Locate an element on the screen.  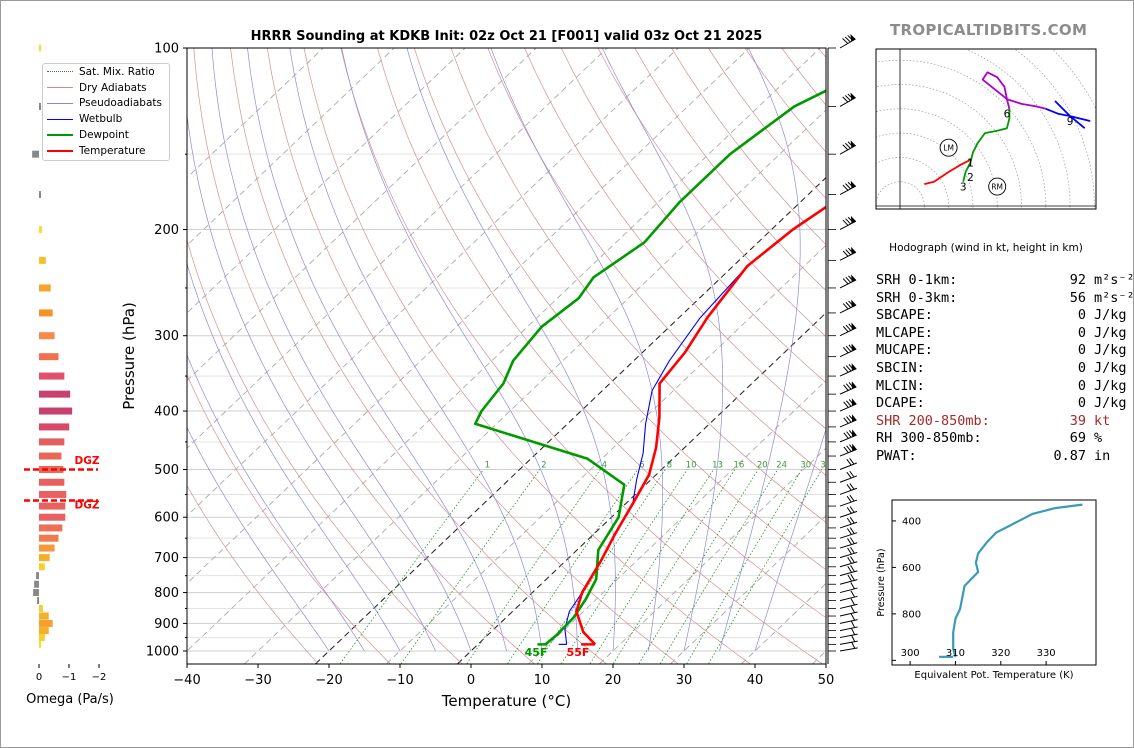
stat-value: 0 is located at coordinates (1081, 315).